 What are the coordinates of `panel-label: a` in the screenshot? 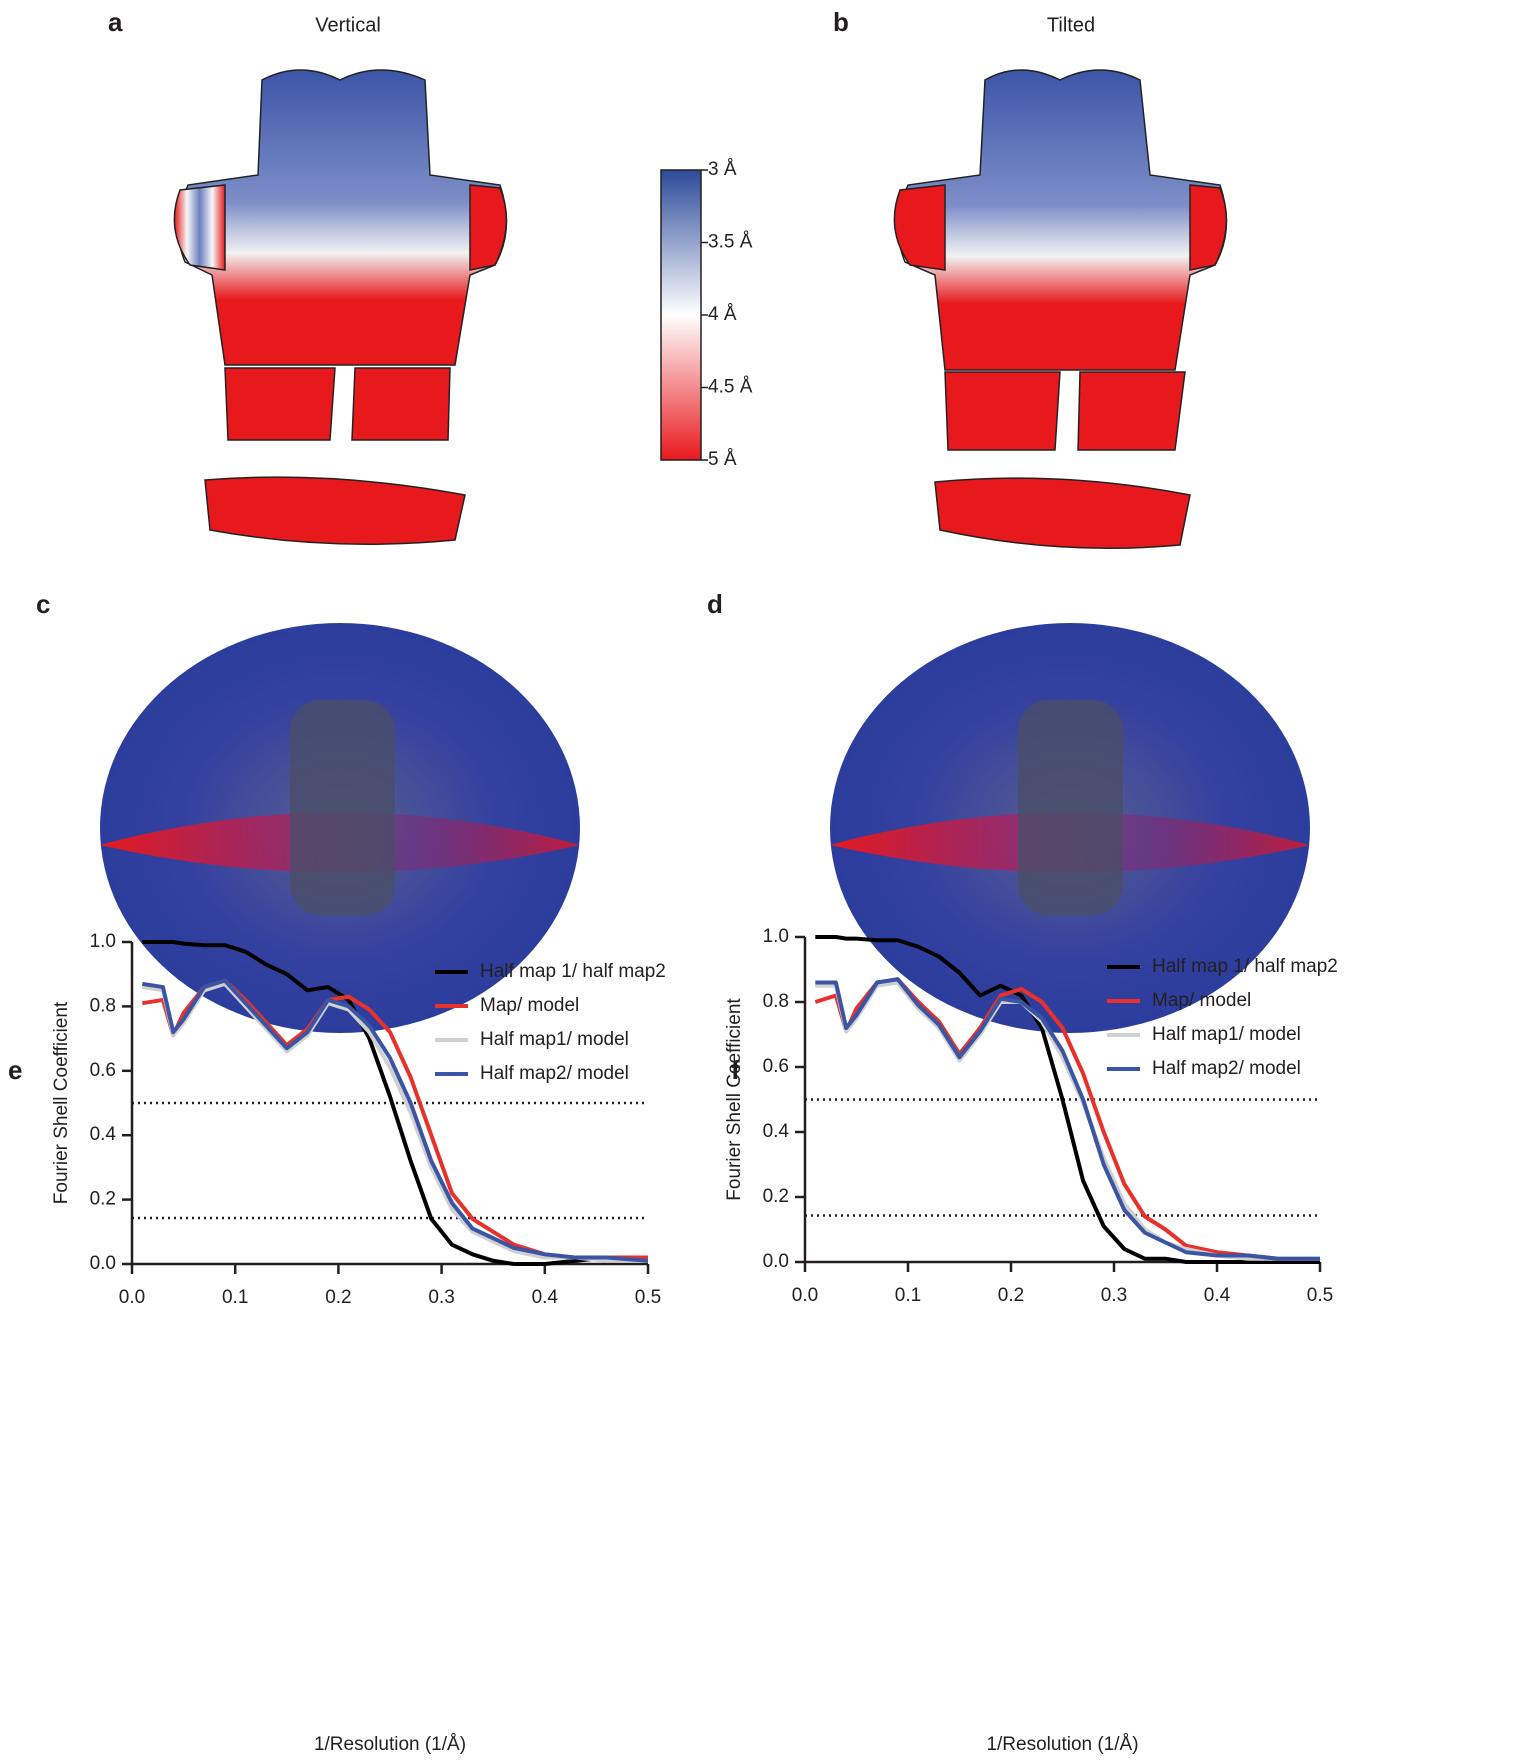 It's located at (115, 22).